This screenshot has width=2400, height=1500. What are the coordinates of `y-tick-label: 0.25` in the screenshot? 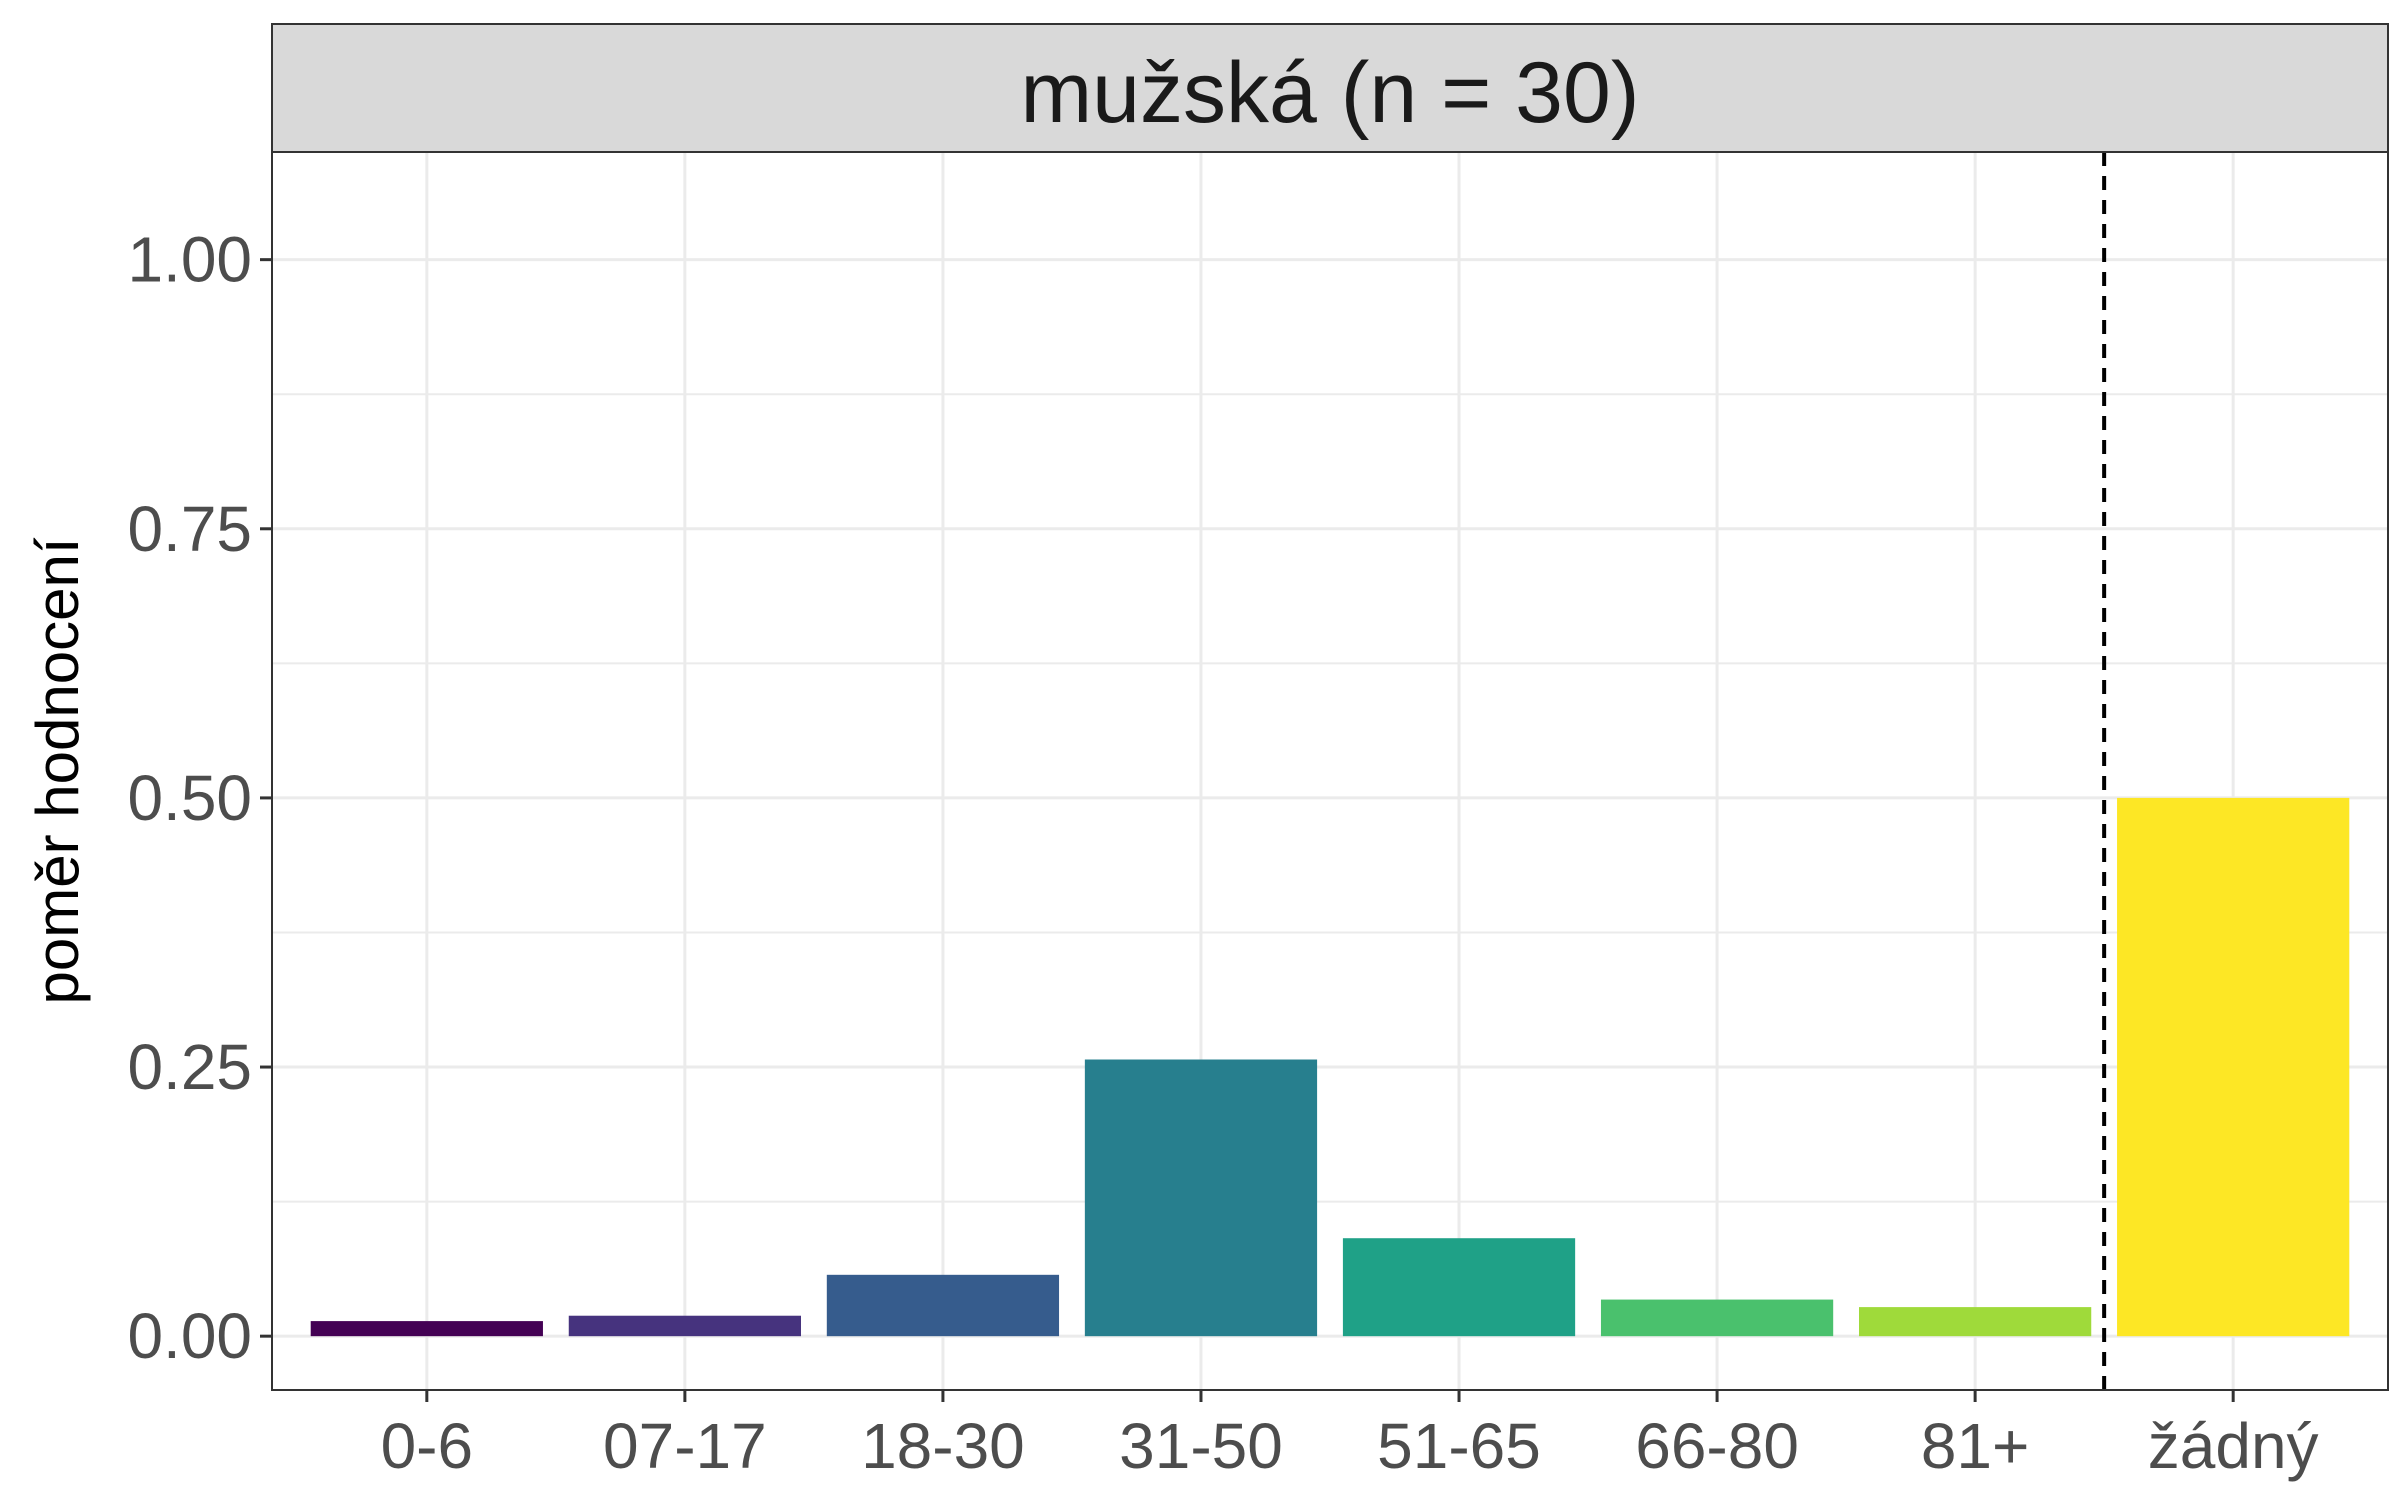 It's located at (189, 1067).